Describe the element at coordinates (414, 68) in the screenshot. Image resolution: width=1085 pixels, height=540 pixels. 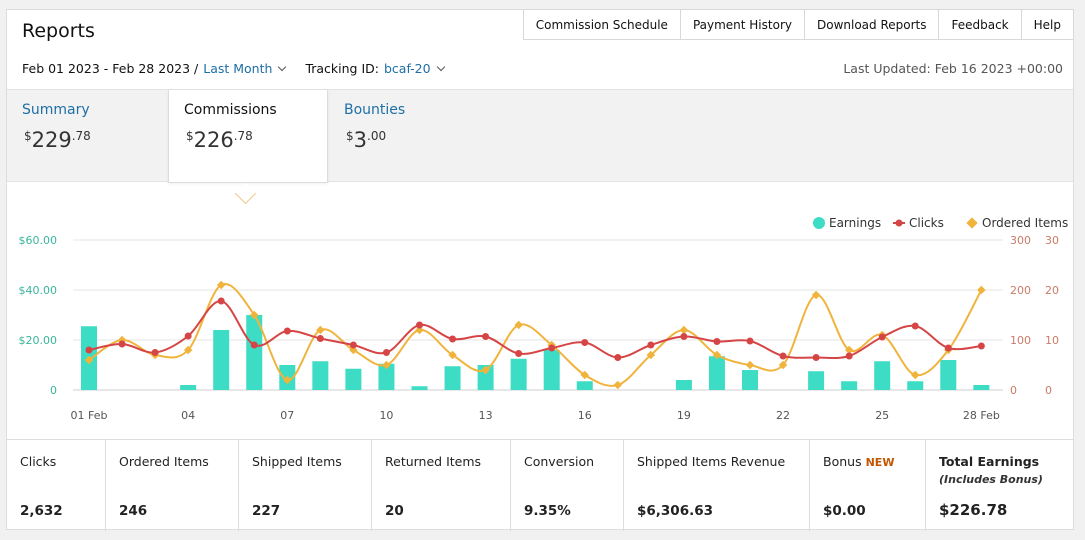
I see `tracking-id-dropdown: bcaf-20` at that location.